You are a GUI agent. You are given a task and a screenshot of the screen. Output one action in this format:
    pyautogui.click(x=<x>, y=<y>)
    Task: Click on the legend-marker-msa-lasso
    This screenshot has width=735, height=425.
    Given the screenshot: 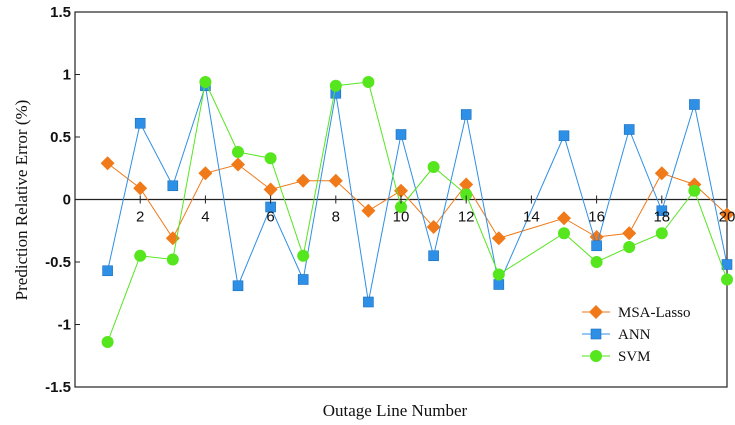 What is the action you would take?
    pyautogui.click(x=596, y=312)
    